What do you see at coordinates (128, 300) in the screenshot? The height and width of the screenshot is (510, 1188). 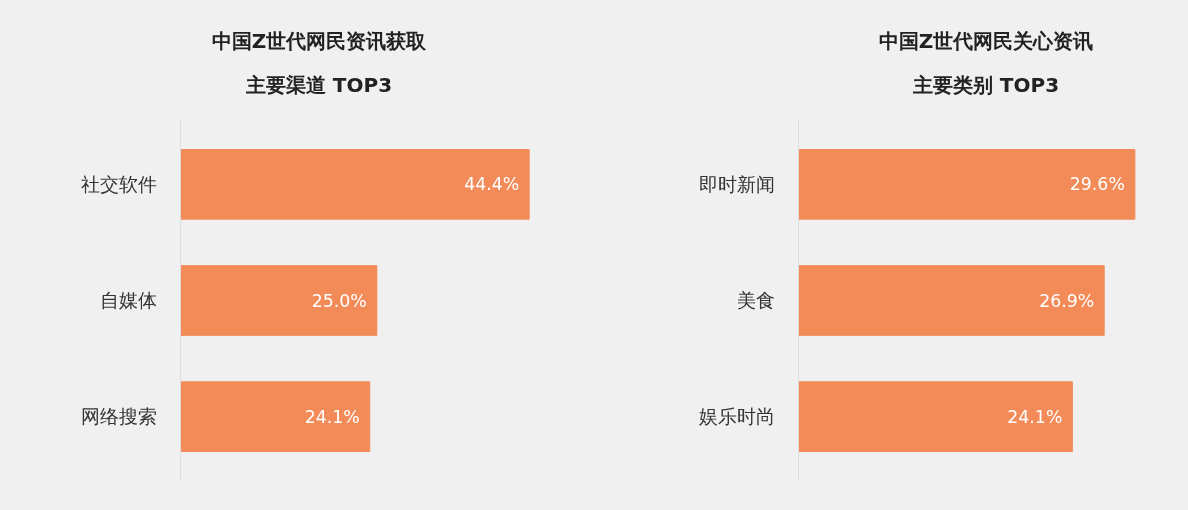 I see `y-tick-label: 自媒体` at bounding box center [128, 300].